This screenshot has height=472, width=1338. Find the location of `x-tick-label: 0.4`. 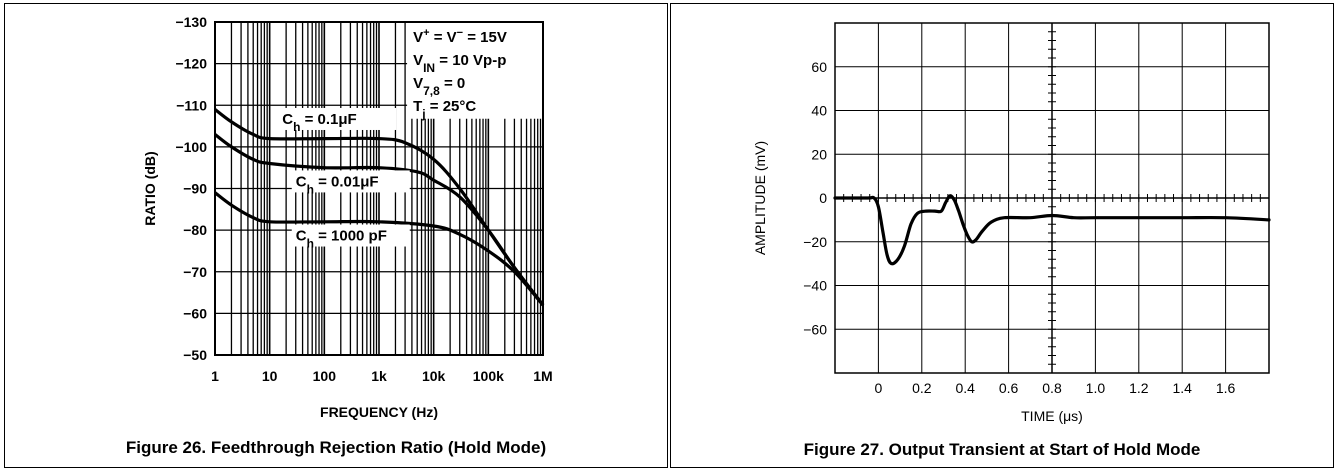

x-tick-label: 0.4 is located at coordinates (965, 388).